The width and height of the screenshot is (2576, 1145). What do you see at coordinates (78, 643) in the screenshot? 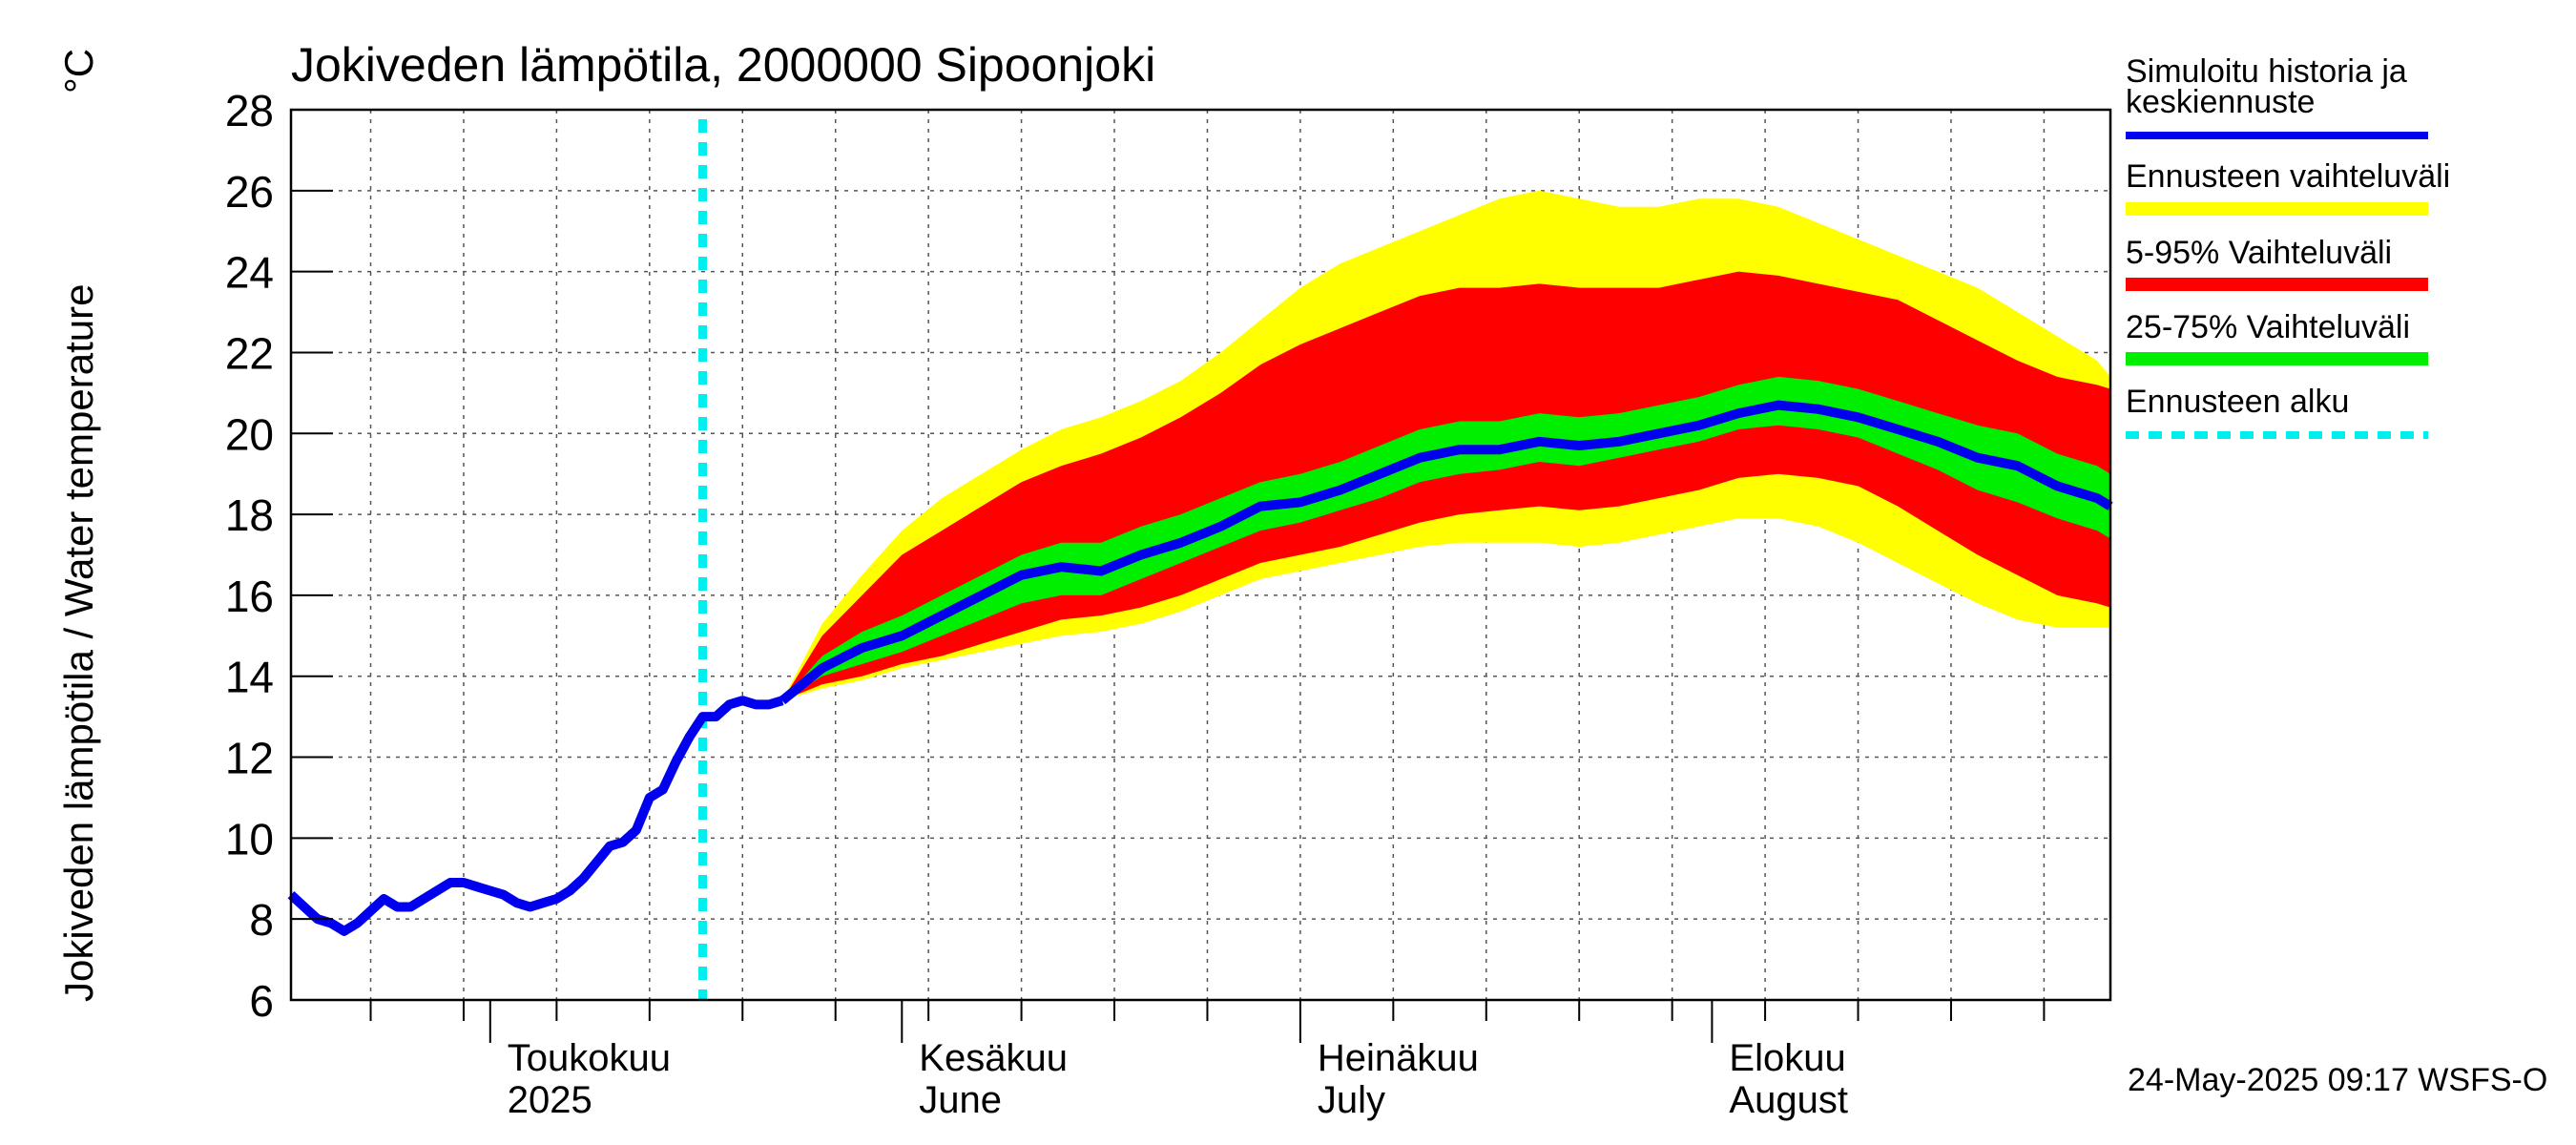
I see `y-axis-label: Jokiveden lämpötila / Water temperature` at bounding box center [78, 643].